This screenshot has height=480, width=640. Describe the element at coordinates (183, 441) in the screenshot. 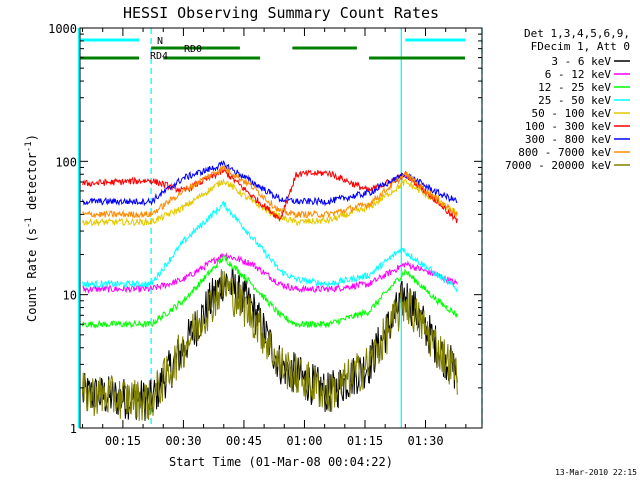

I see `x-tick-label: 00:30` at that location.